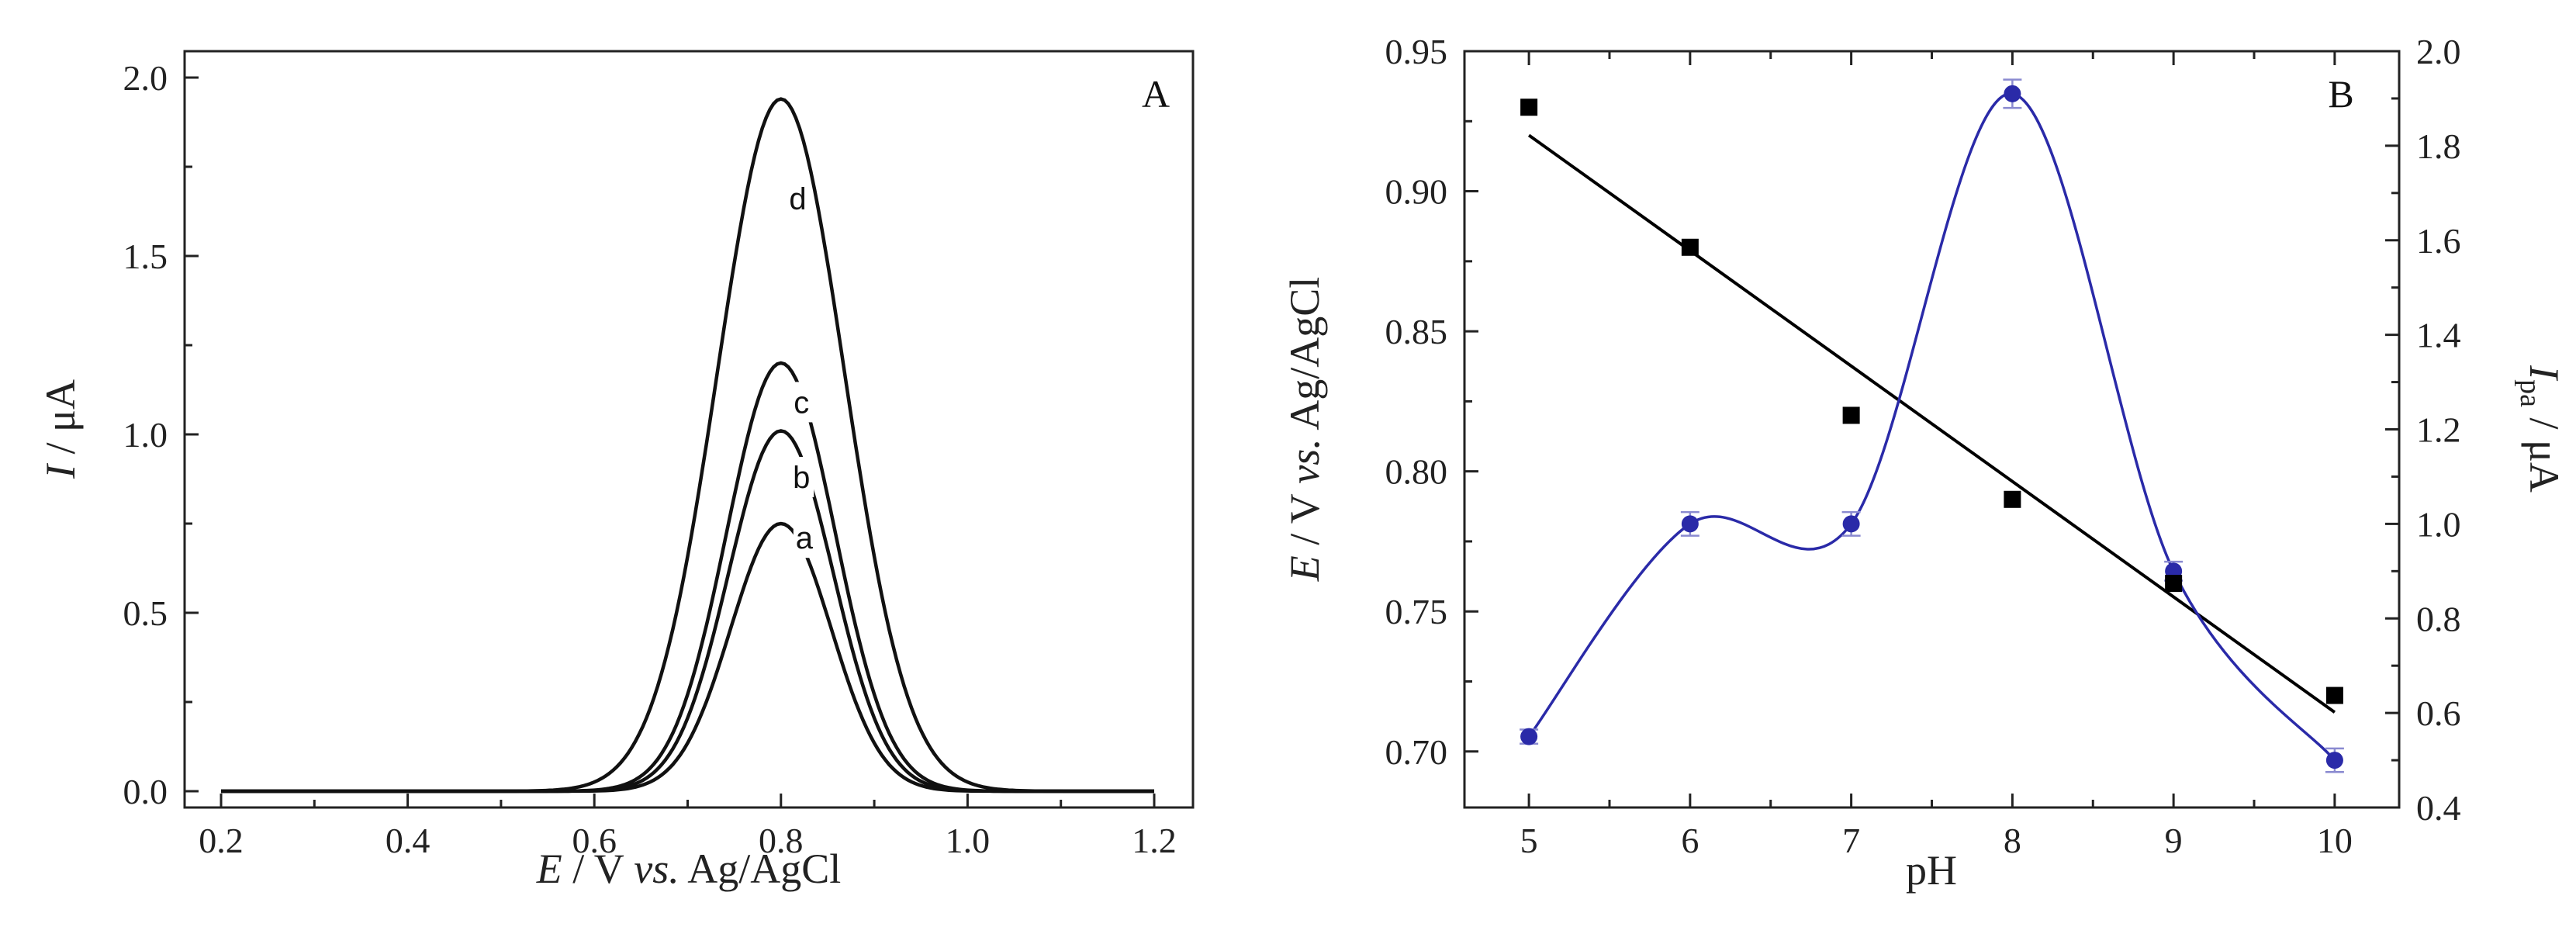  I want to click on panel-a-y-tick-label: 2.0, so click(145, 78).